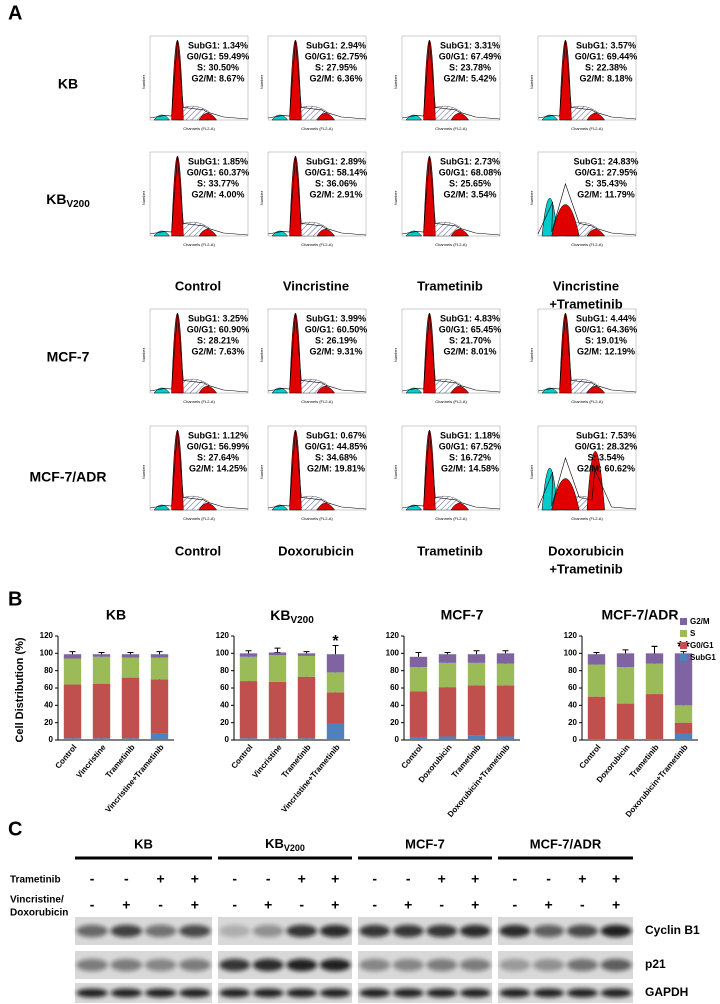 The height and width of the screenshot is (1004, 720). I want to click on phase-stat: SubG1: 1.18%, so click(470, 435).